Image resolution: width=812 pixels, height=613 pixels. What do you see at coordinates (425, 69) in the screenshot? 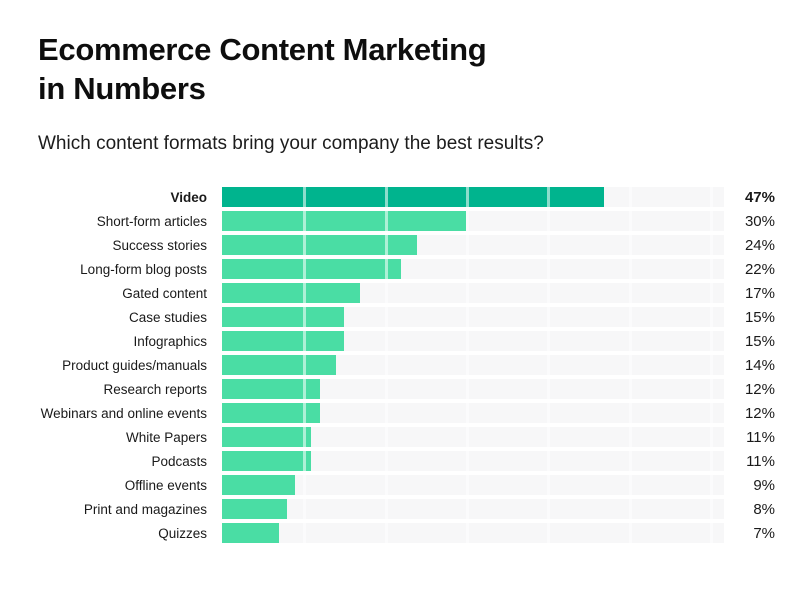
I see `page-title: Ecommerce Content Marketing in Numbers` at bounding box center [425, 69].